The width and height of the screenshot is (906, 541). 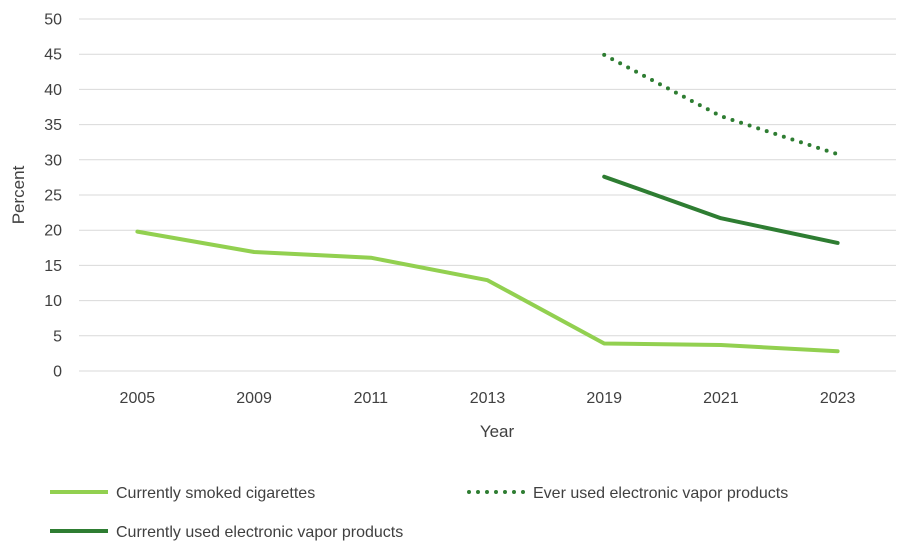 I want to click on legend-item: Currently used electronic vapor products, so click(x=226, y=532).